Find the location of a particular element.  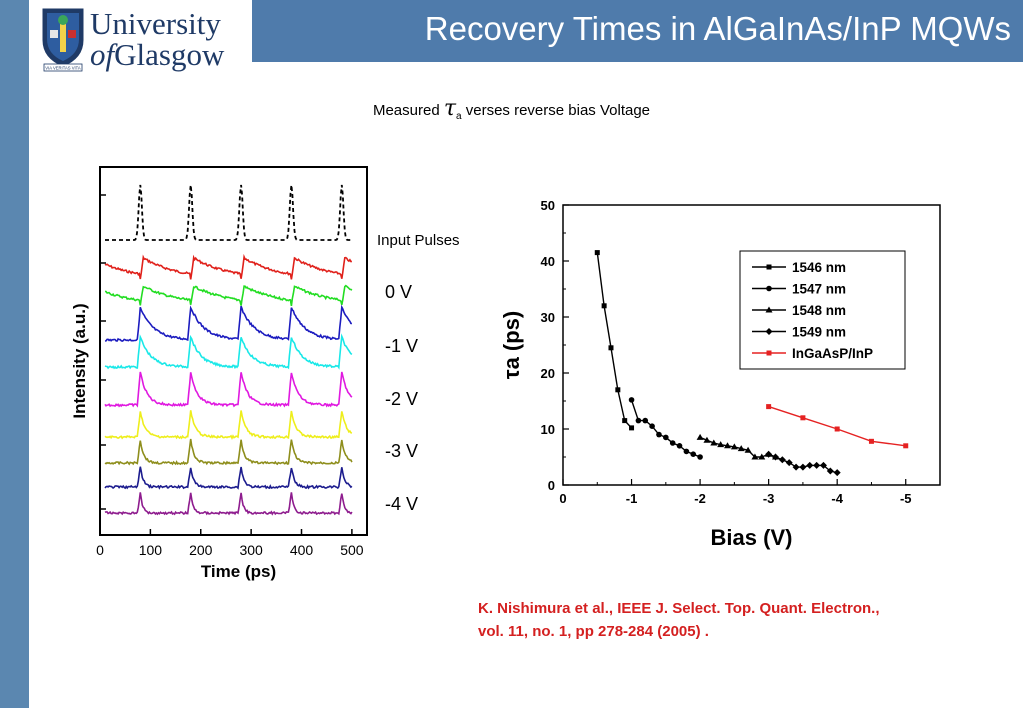

x-tick-label: 300 is located at coordinates (251, 550).